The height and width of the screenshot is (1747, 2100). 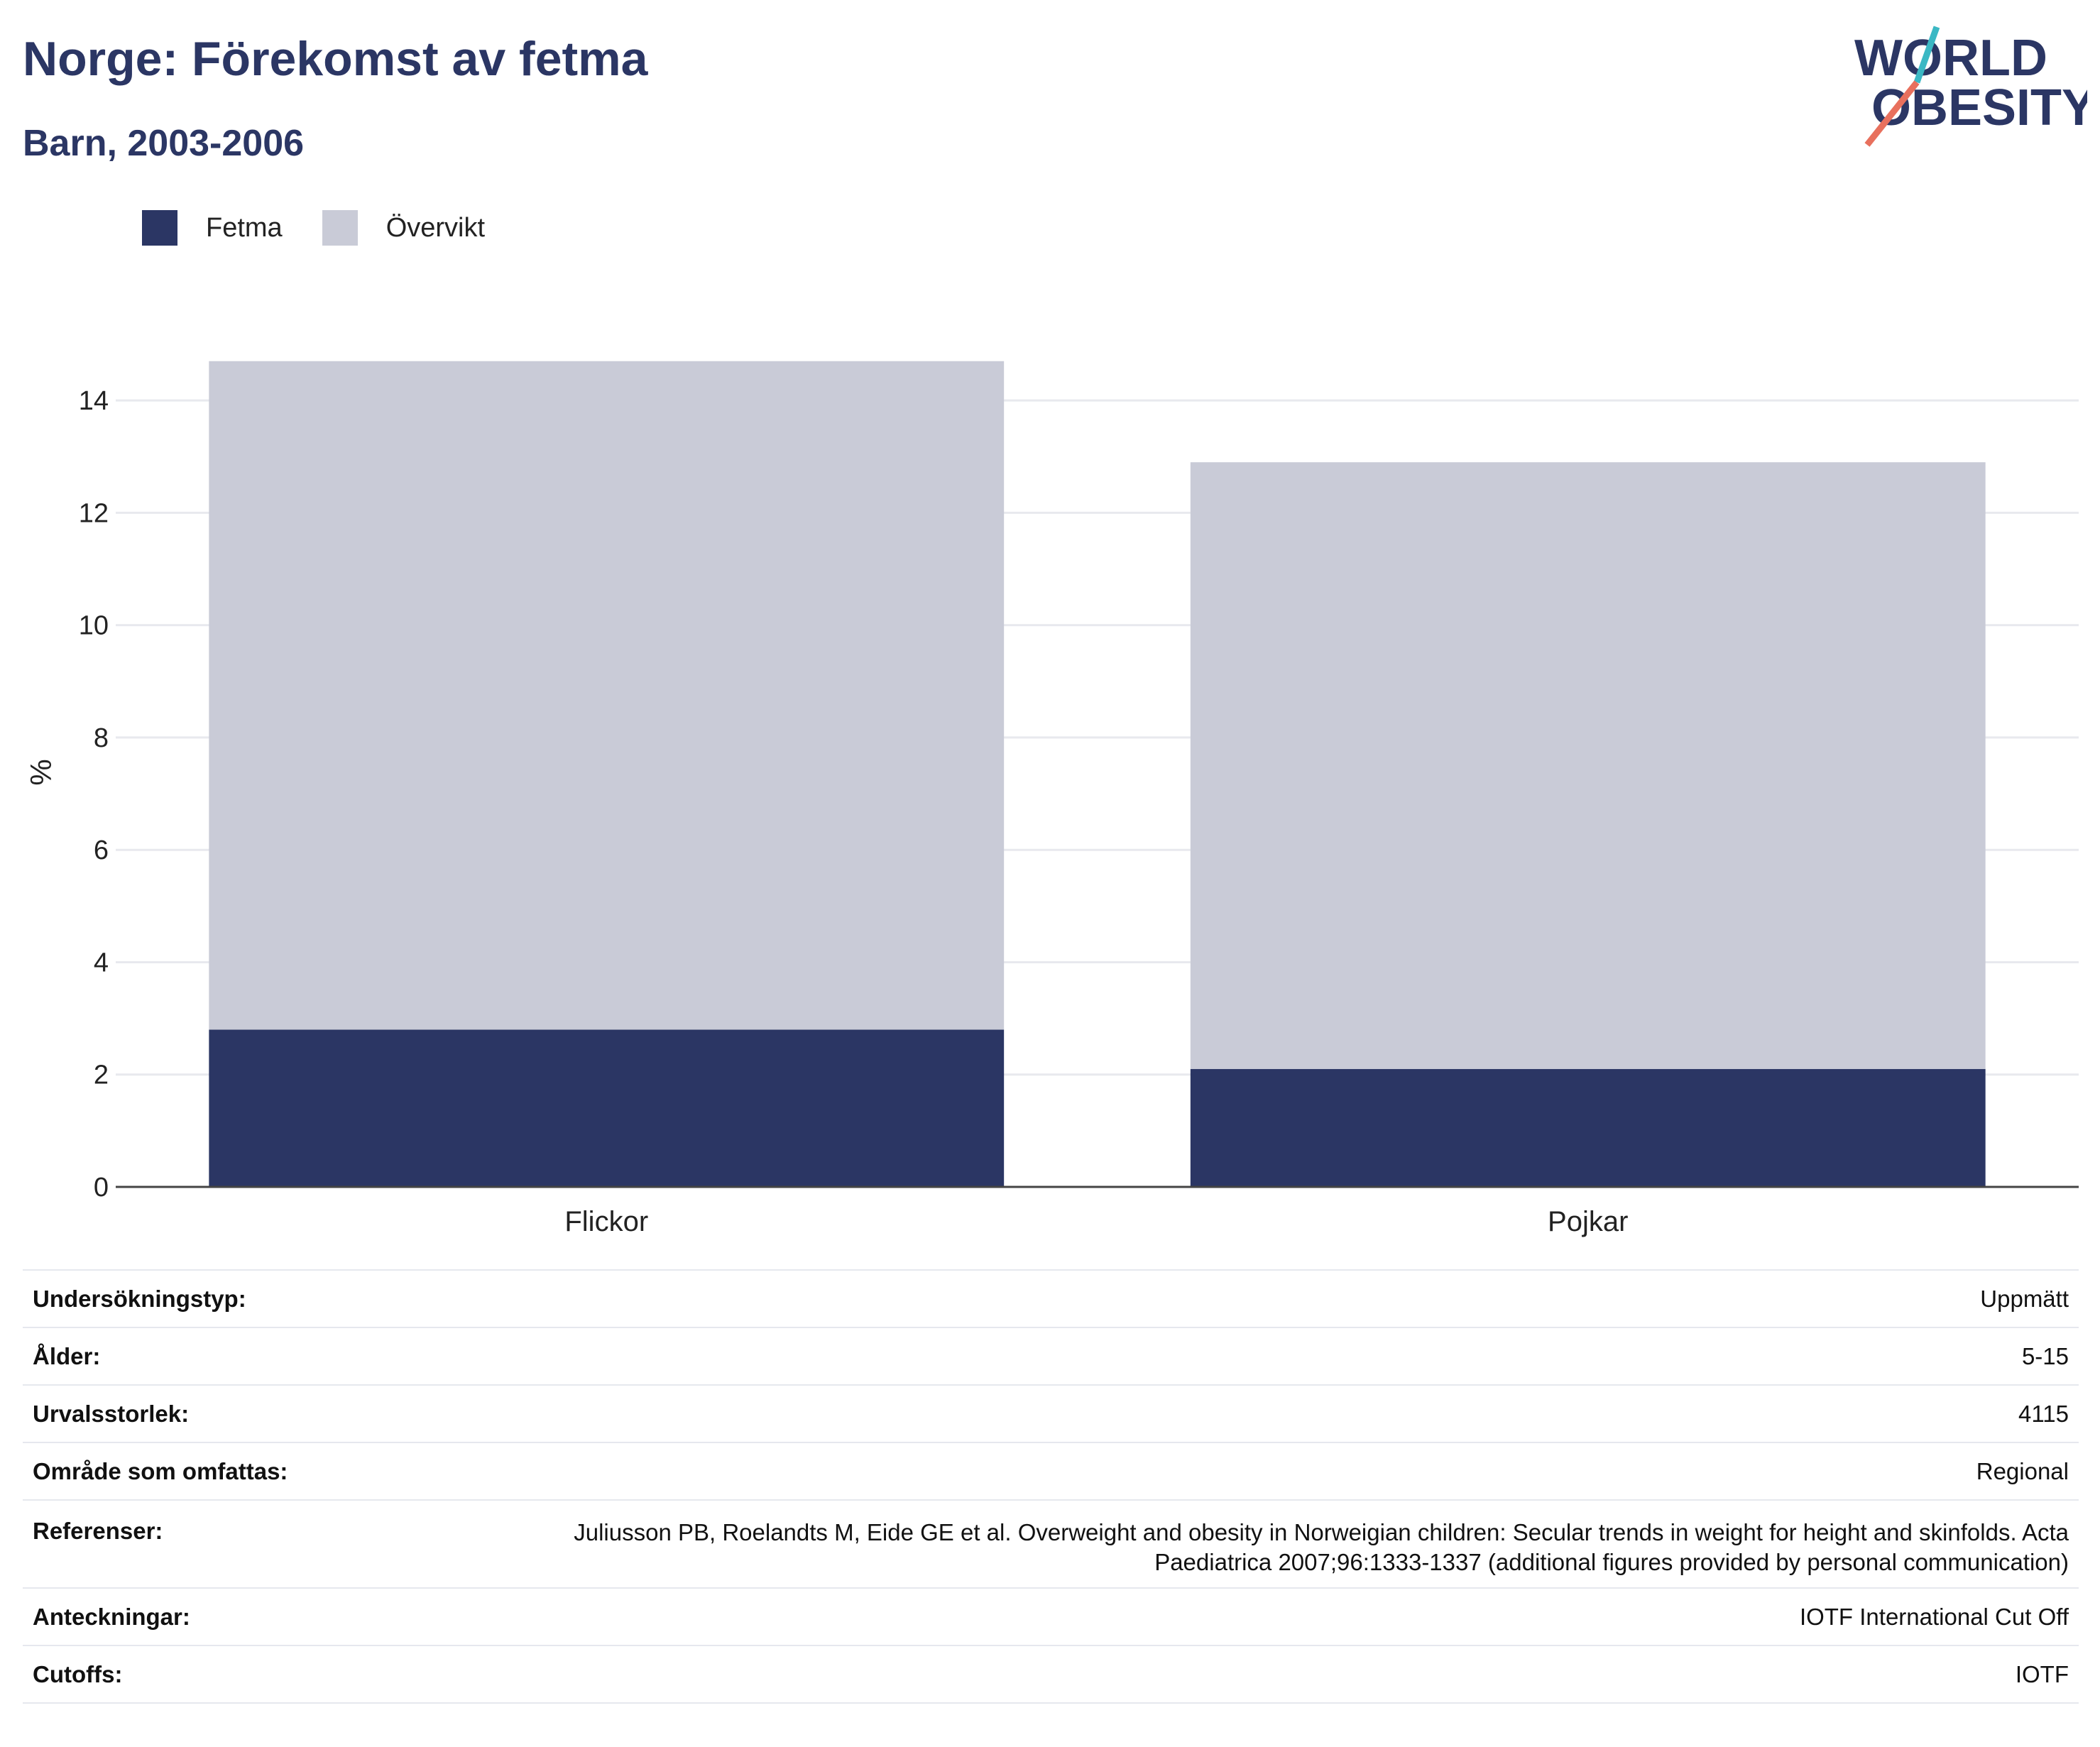 I want to click on metadata-value: IOTF, so click(x=2042, y=1673).